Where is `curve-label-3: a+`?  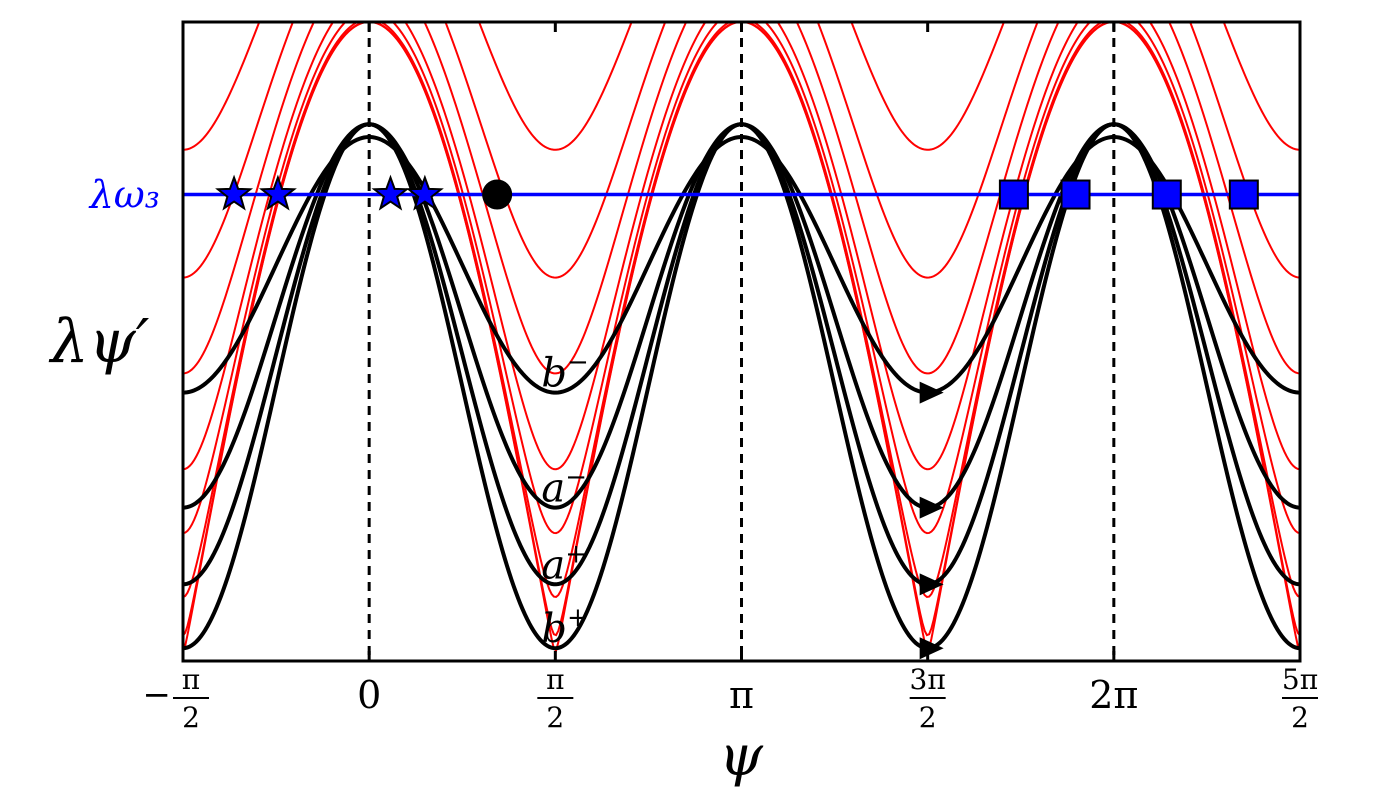
curve-label-3: a+ is located at coordinates (564, 563).